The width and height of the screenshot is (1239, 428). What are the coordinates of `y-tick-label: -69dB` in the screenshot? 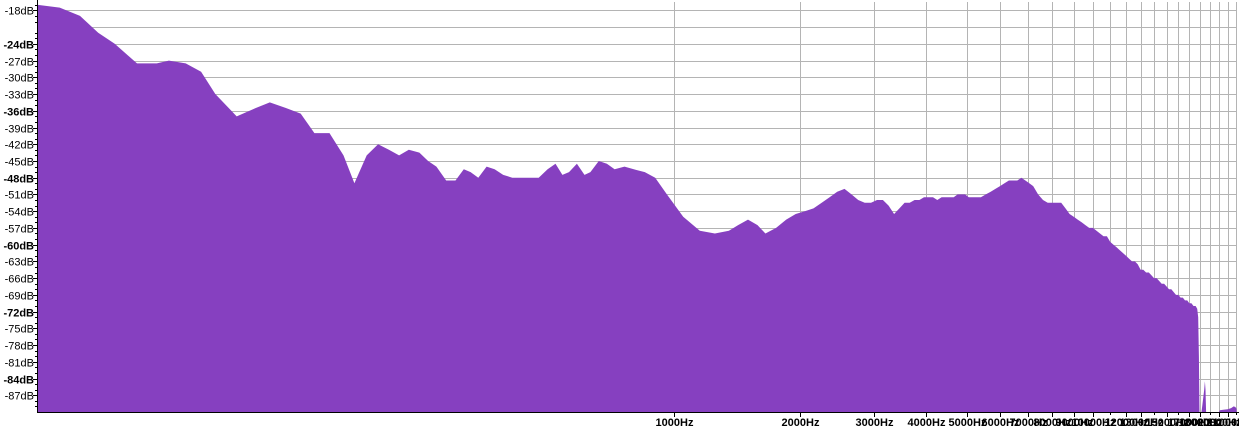 It's located at (19, 297).